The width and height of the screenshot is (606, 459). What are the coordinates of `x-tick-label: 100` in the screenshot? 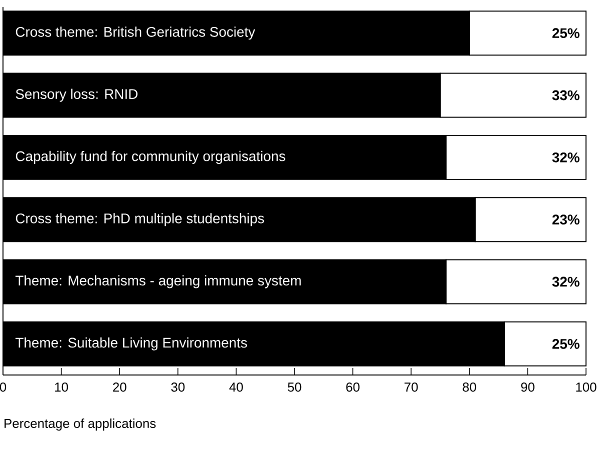 It's located at (586, 387).